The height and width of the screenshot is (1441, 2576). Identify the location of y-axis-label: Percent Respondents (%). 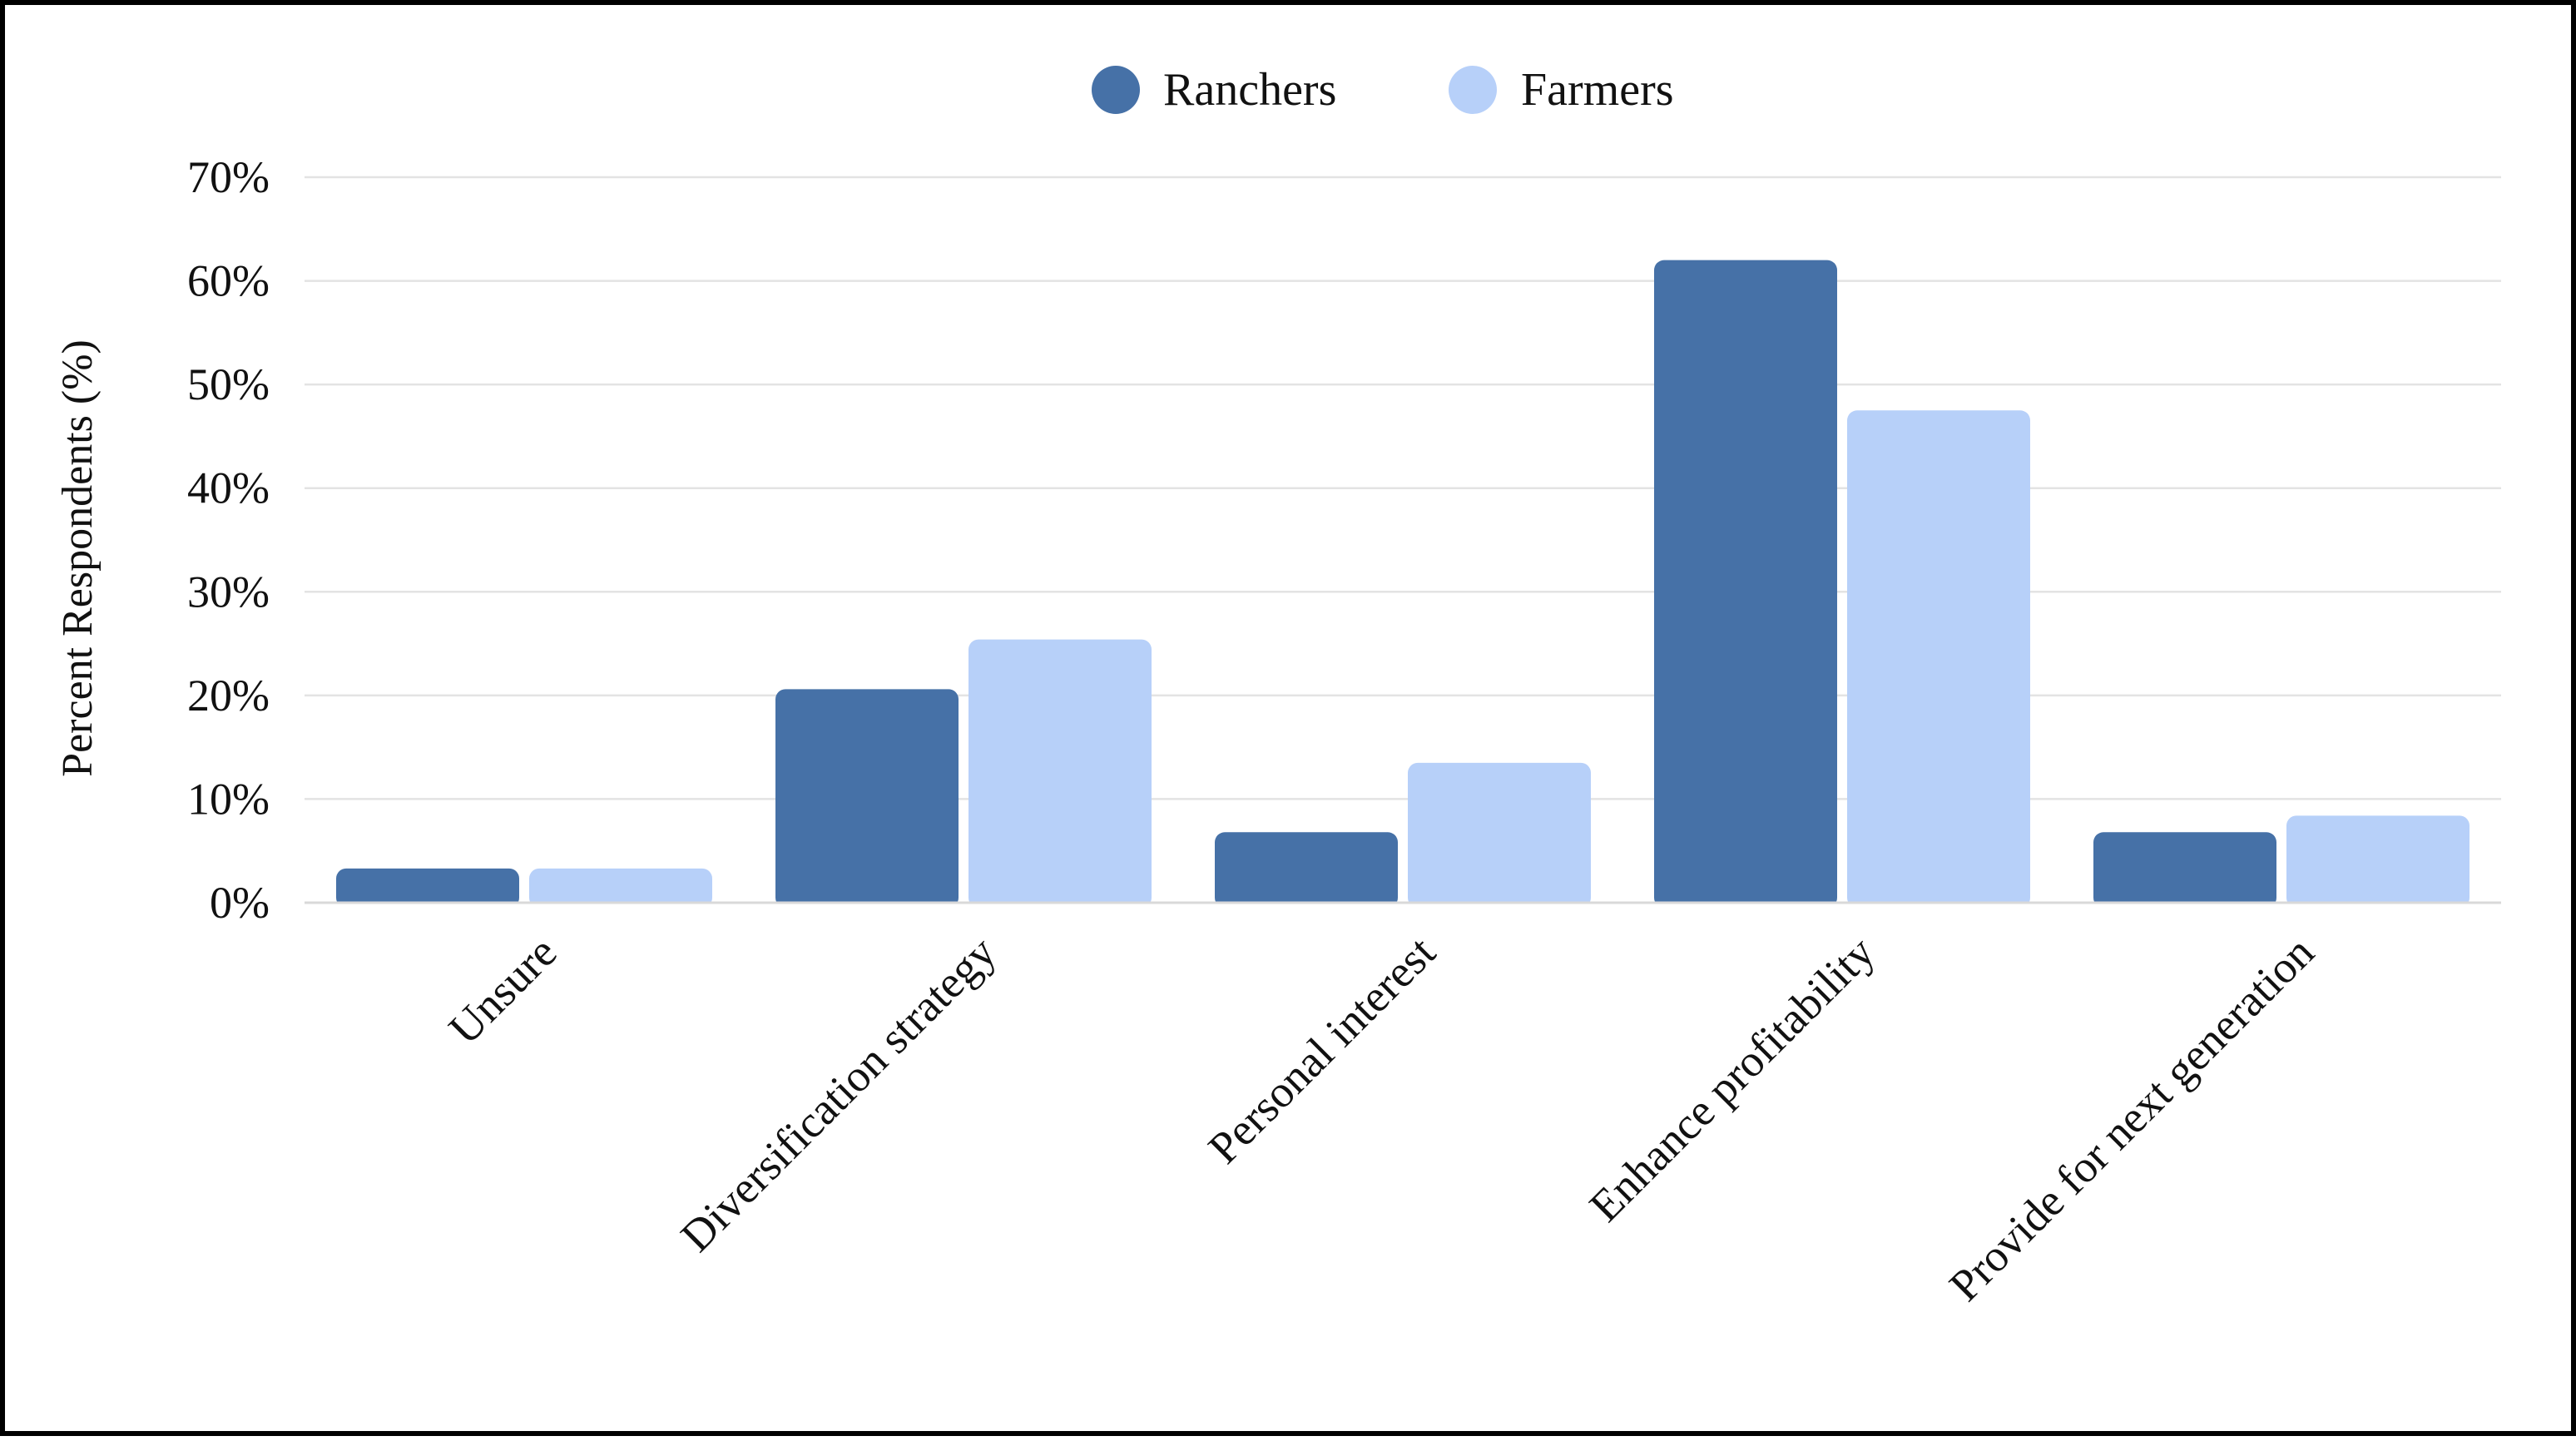
(78, 558).